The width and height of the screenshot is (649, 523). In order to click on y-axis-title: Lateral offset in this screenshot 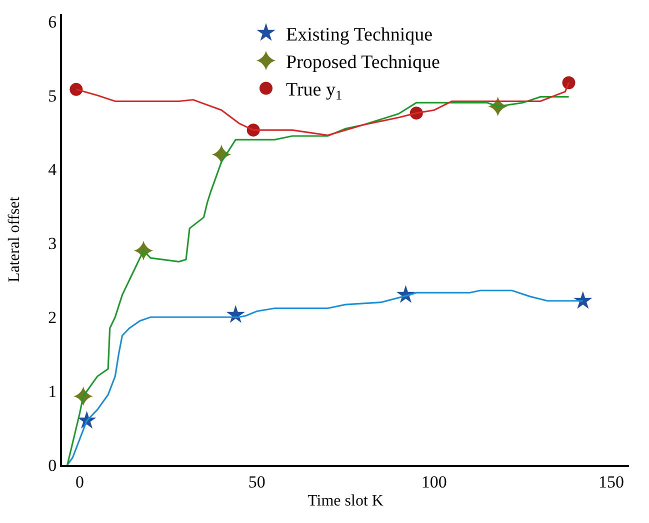, I will do `click(14, 239)`.